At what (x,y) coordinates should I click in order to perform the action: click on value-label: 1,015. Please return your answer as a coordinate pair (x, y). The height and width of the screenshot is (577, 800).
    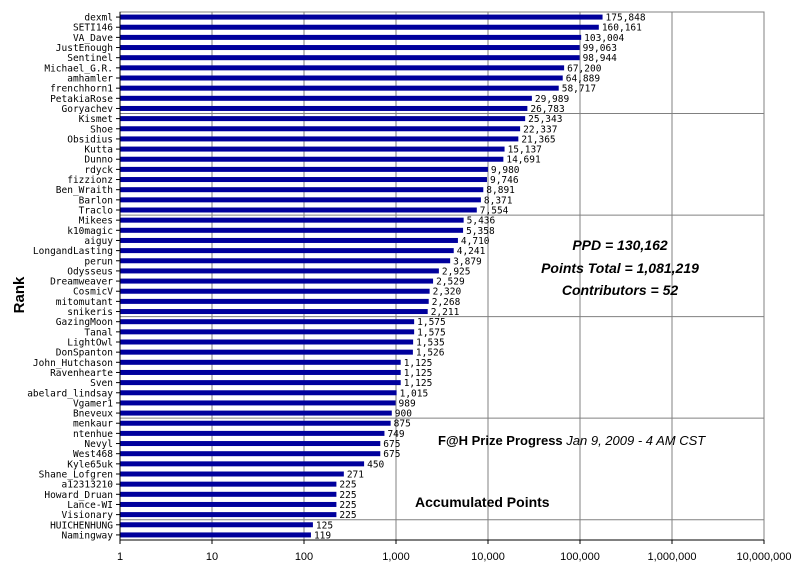
    Looking at the image, I should click on (414, 393).